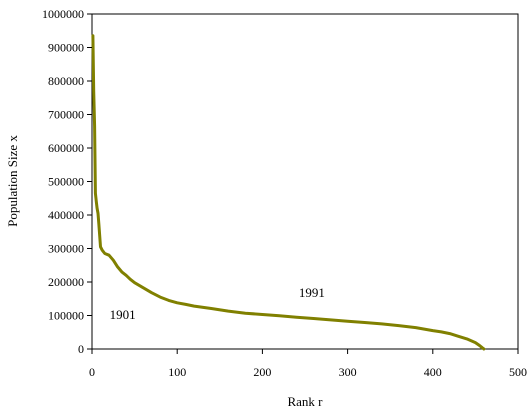  What do you see at coordinates (308, 364) in the screenshot?
I see `x-axis-ticks: 0 100 200 300 400 500` at bounding box center [308, 364].